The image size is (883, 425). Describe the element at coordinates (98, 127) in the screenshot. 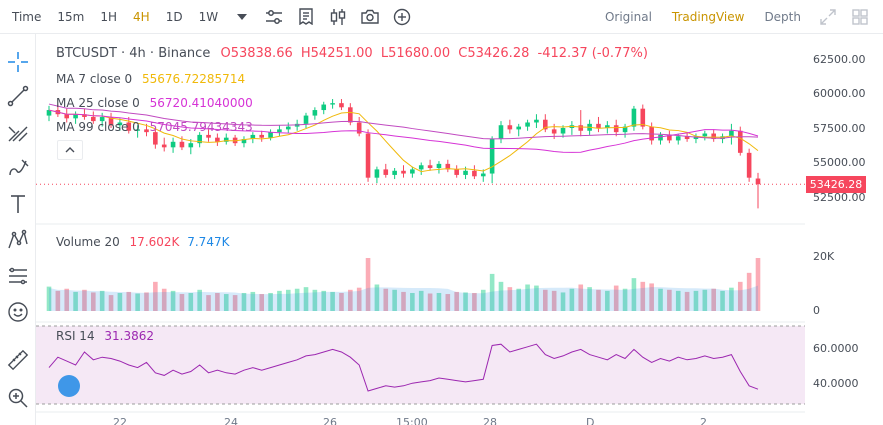

I see `ma99-label: MA 99 close 0` at that location.